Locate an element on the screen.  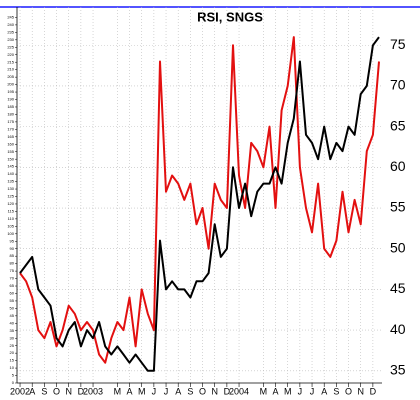
y2-tick-label: 45 is located at coordinates (398, 288).